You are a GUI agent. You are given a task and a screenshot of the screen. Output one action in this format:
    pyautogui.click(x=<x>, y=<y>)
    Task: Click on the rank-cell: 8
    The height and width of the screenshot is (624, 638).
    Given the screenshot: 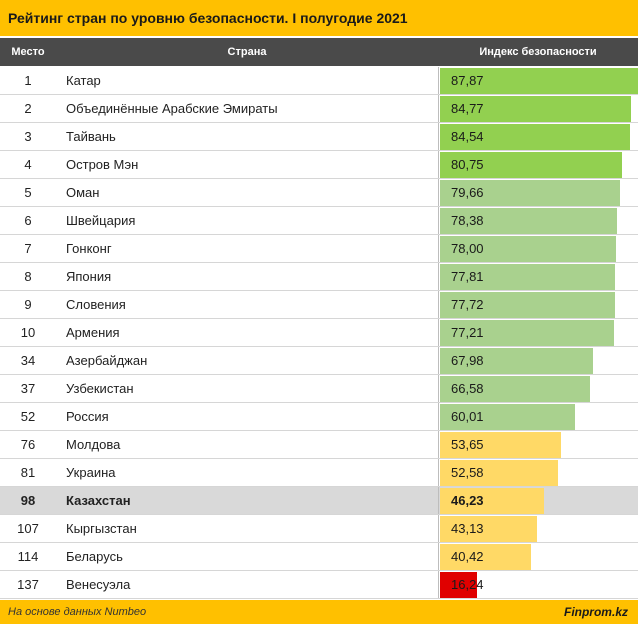 What is the action you would take?
    pyautogui.click(x=28, y=276)
    